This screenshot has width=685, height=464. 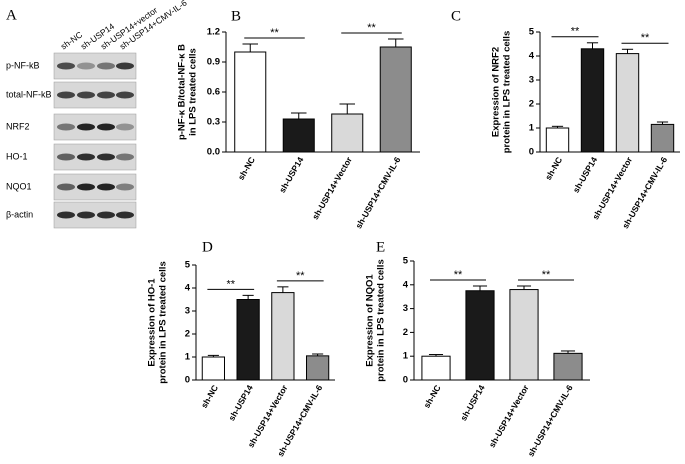 I want to click on y-axis-label: Expression of HO-1, so click(x=152, y=322).